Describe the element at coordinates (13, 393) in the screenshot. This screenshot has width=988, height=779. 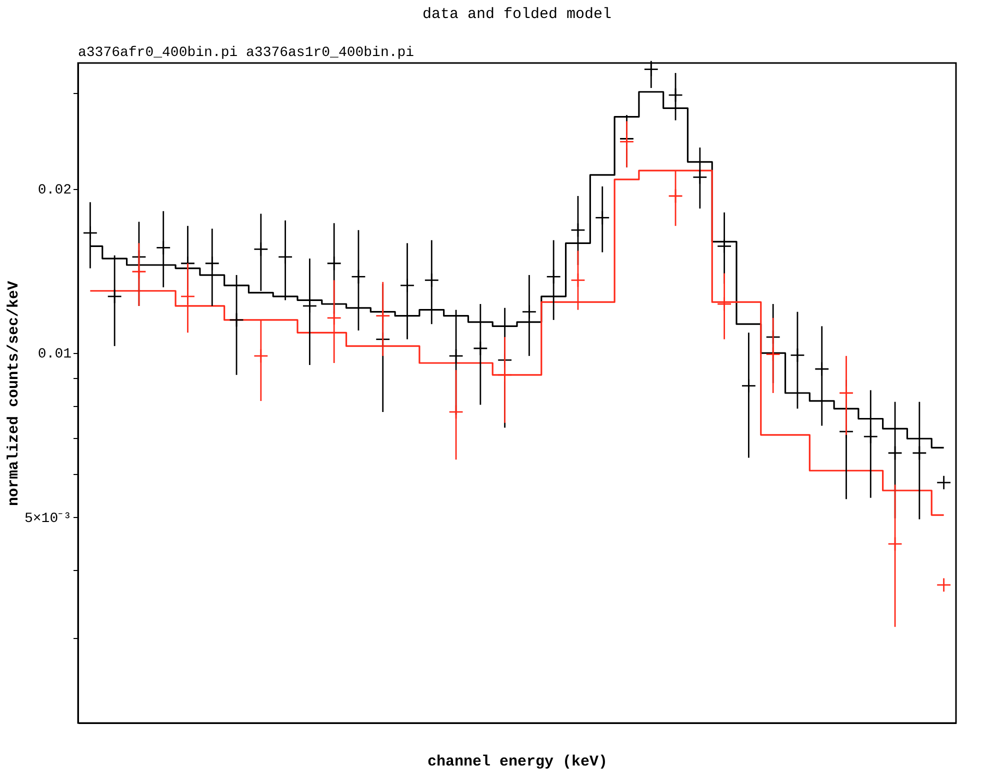
I see `y-axis-title: normalized counts/sec/keV` at that location.